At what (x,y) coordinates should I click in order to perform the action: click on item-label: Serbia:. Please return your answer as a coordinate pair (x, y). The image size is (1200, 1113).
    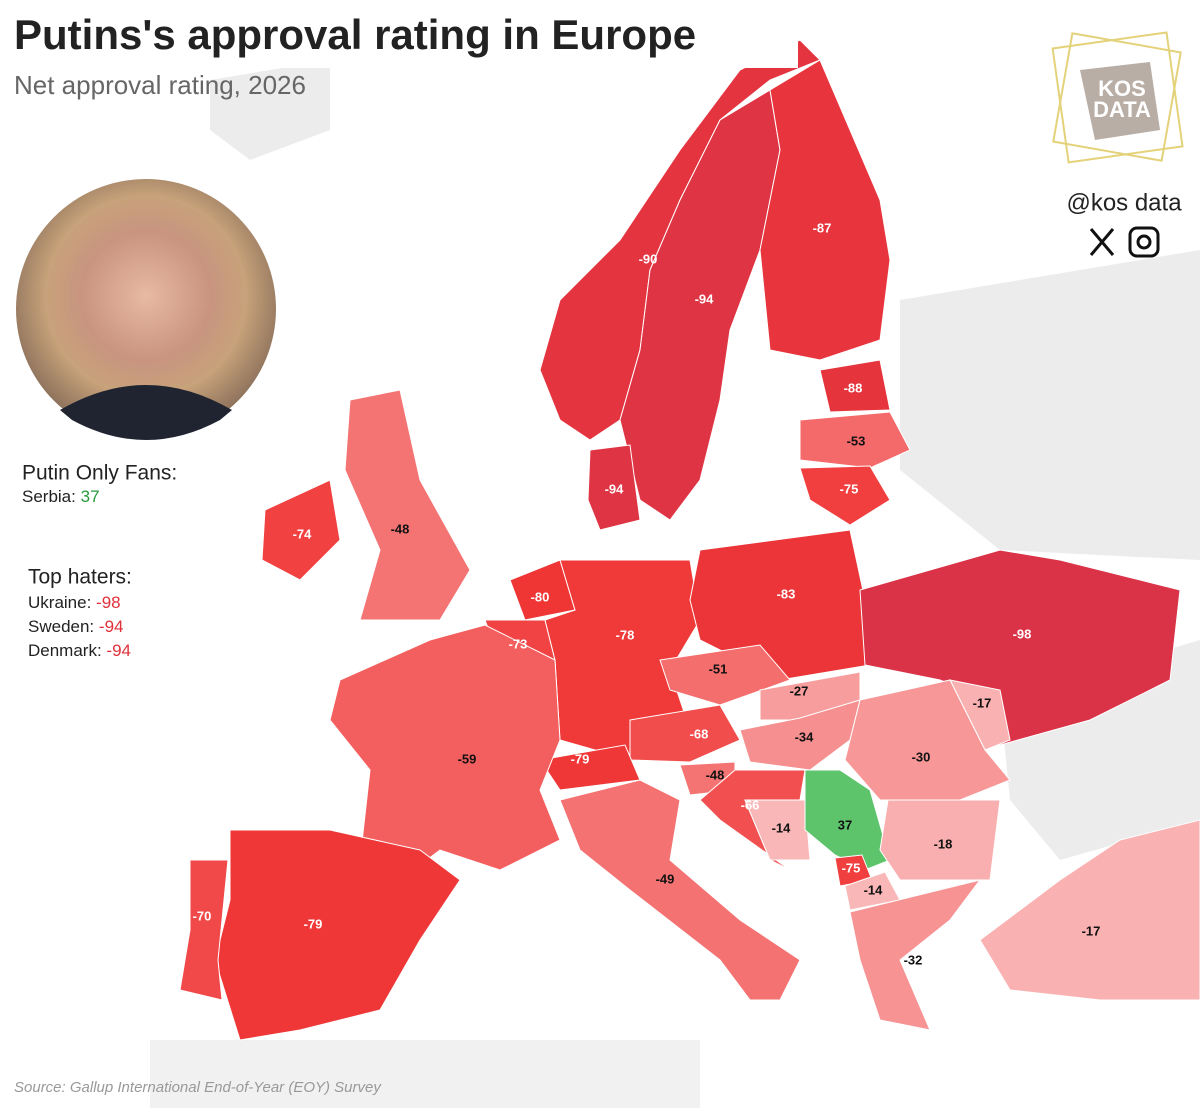
    Looking at the image, I should click on (49, 496).